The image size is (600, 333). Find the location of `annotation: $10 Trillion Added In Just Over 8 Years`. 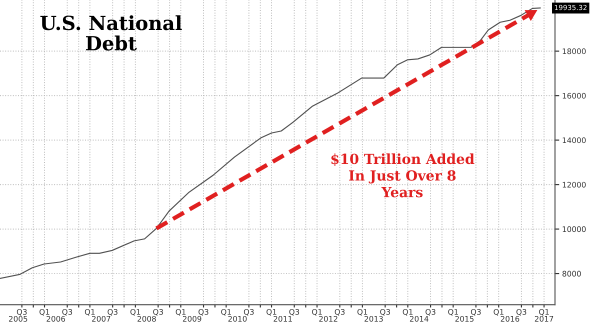

annotation: $10 Trillion Added In Just Over 8 Years is located at coordinates (402, 175).